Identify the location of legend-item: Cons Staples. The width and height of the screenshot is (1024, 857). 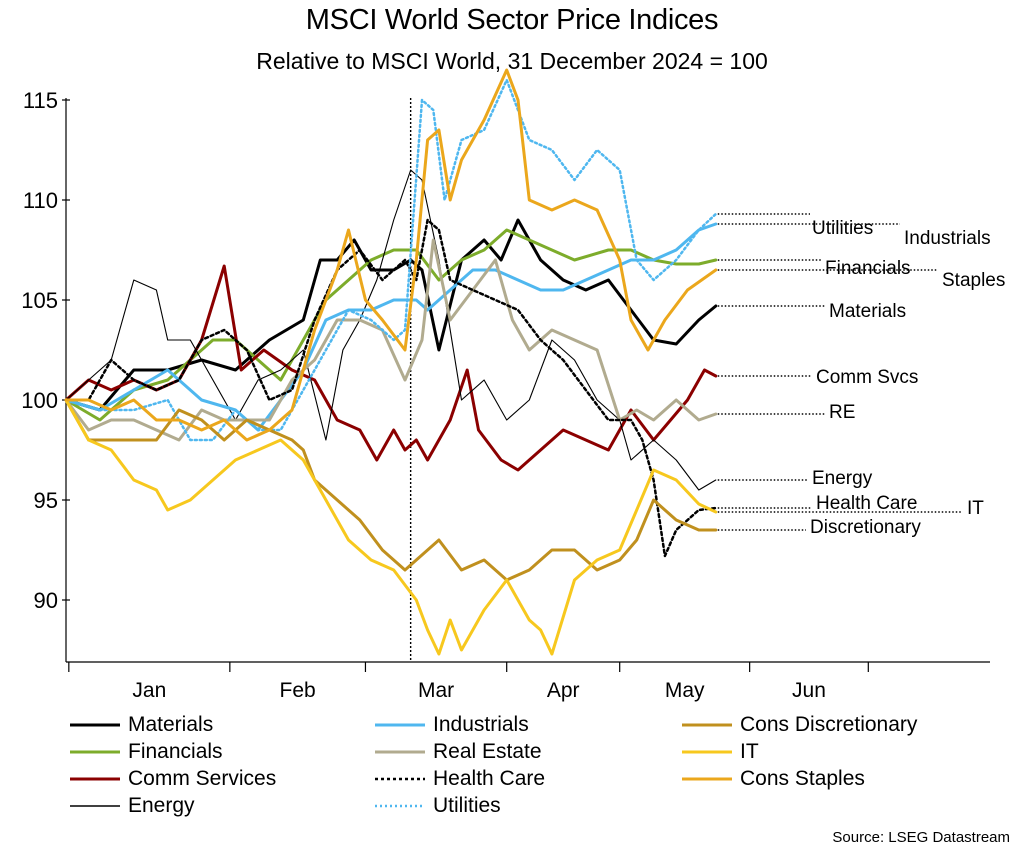
(773, 779).